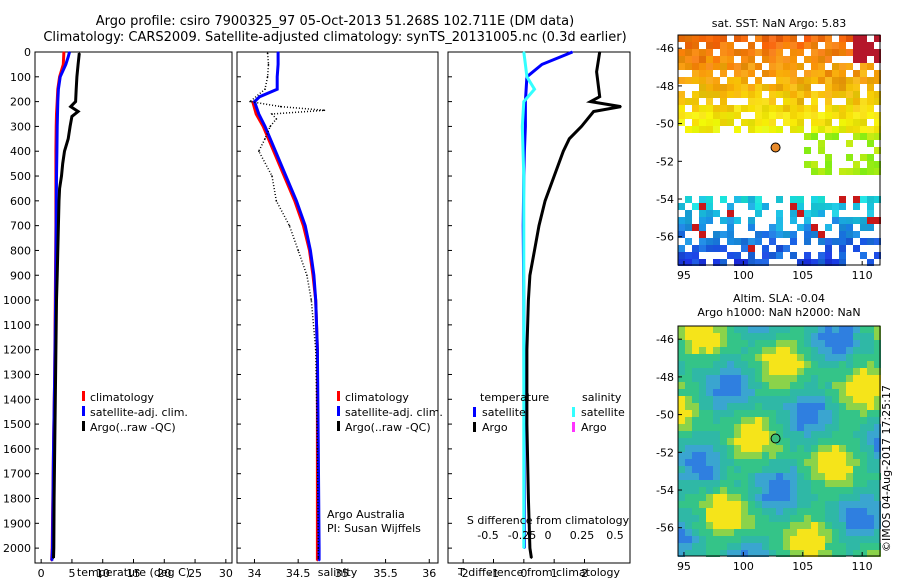 The image size is (900, 580). Describe the element at coordinates (522, 535) in the screenshot. I see `s-tick-label: -0.25` at that location.